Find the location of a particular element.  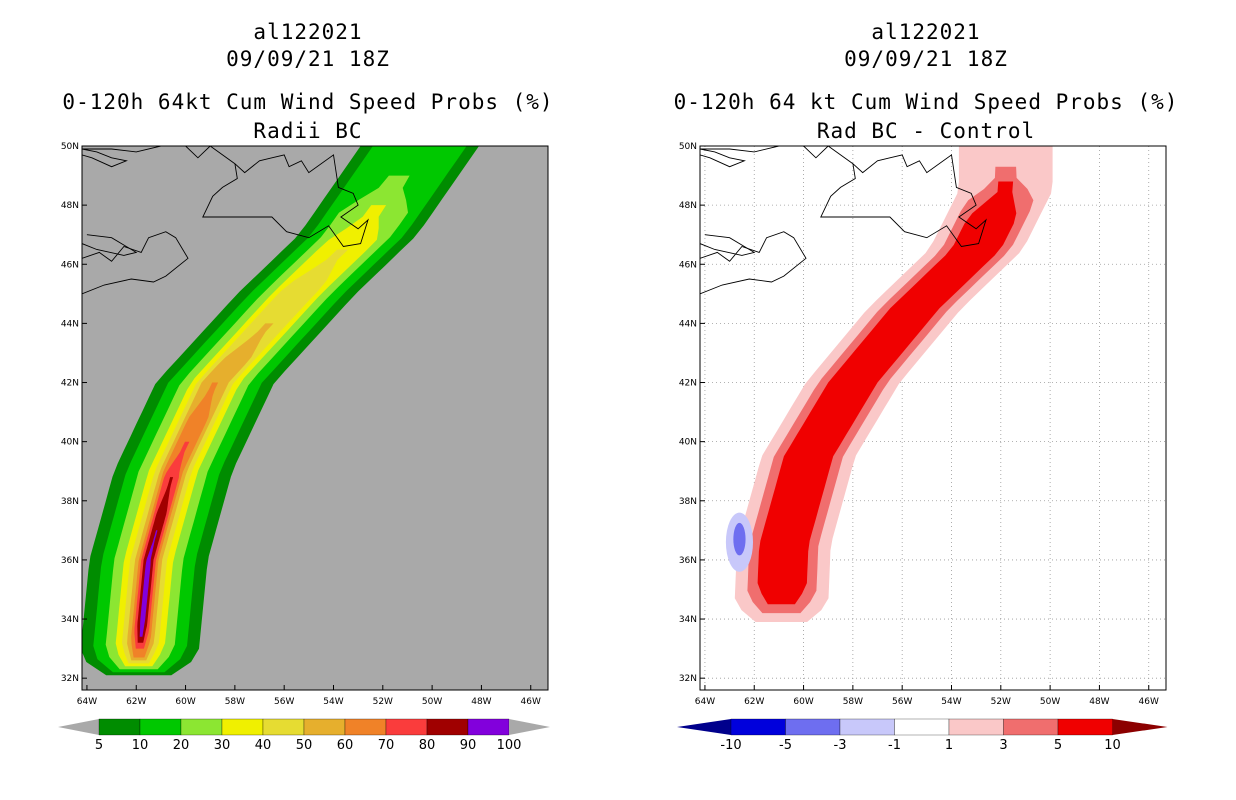

right-datetime: 09/09/21 18Z is located at coordinates (926, 59).